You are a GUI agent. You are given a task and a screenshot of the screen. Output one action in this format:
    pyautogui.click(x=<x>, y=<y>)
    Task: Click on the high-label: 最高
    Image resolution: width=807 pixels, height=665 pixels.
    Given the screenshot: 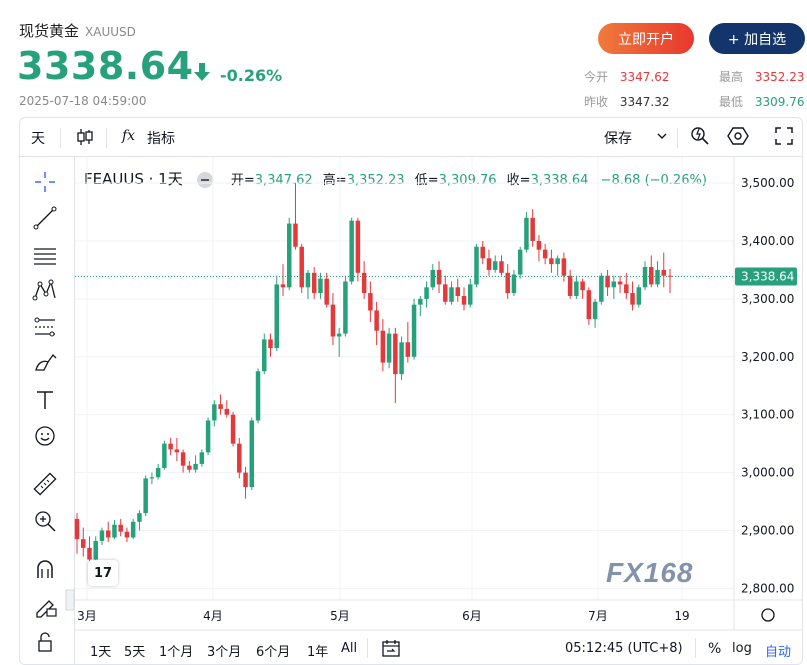 What is the action you would take?
    pyautogui.click(x=731, y=77)
    